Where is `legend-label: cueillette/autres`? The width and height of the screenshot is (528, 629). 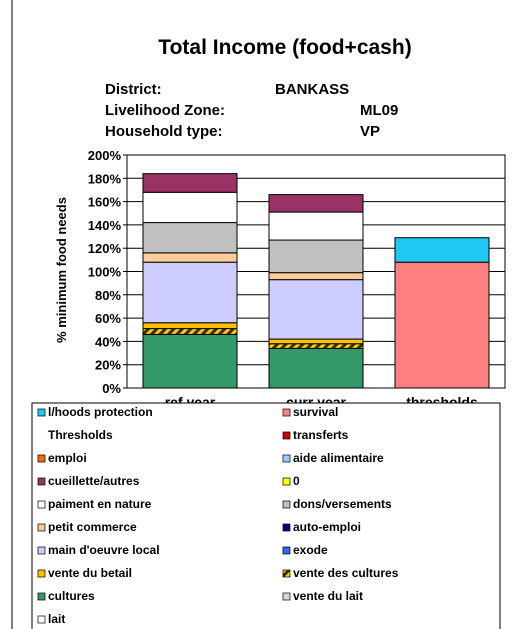 legend-label: cueillette/autres is located at coordinates (94, 481).